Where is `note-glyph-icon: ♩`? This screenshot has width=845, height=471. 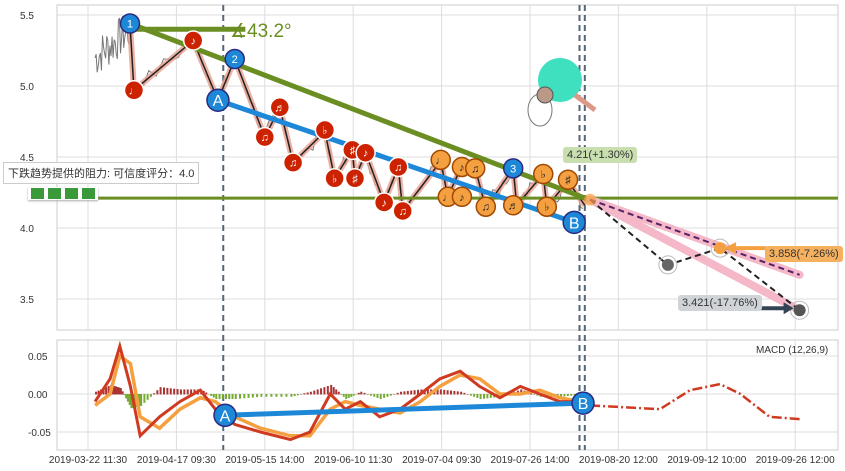 note-glyph-icon: ♩ is located at coordinates (133, 91).